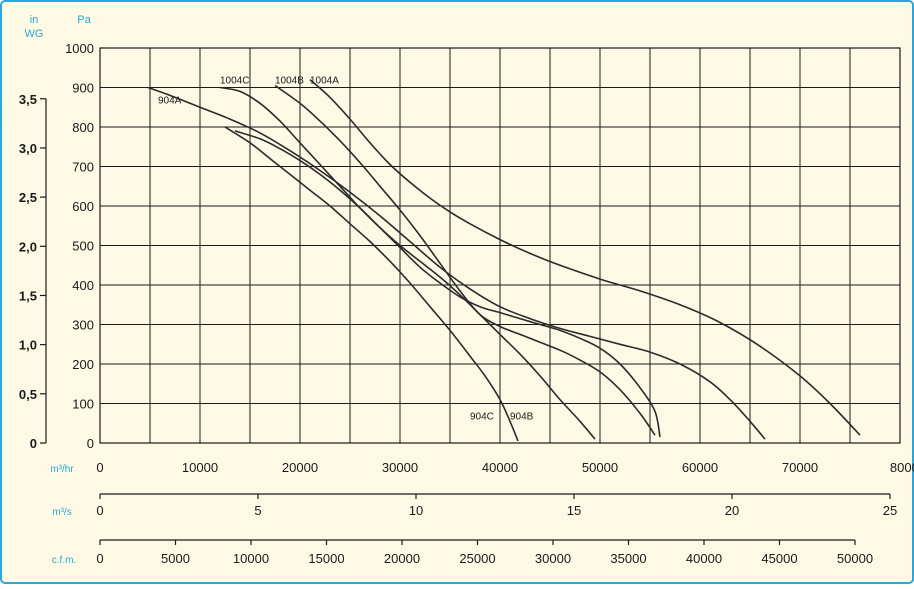 Image resolution: width=914 pixels, height=589 pixels. Describe the element at coordinates (34, 20) in the screenshot. I see `wg-unit-label-line1: in` at that location.